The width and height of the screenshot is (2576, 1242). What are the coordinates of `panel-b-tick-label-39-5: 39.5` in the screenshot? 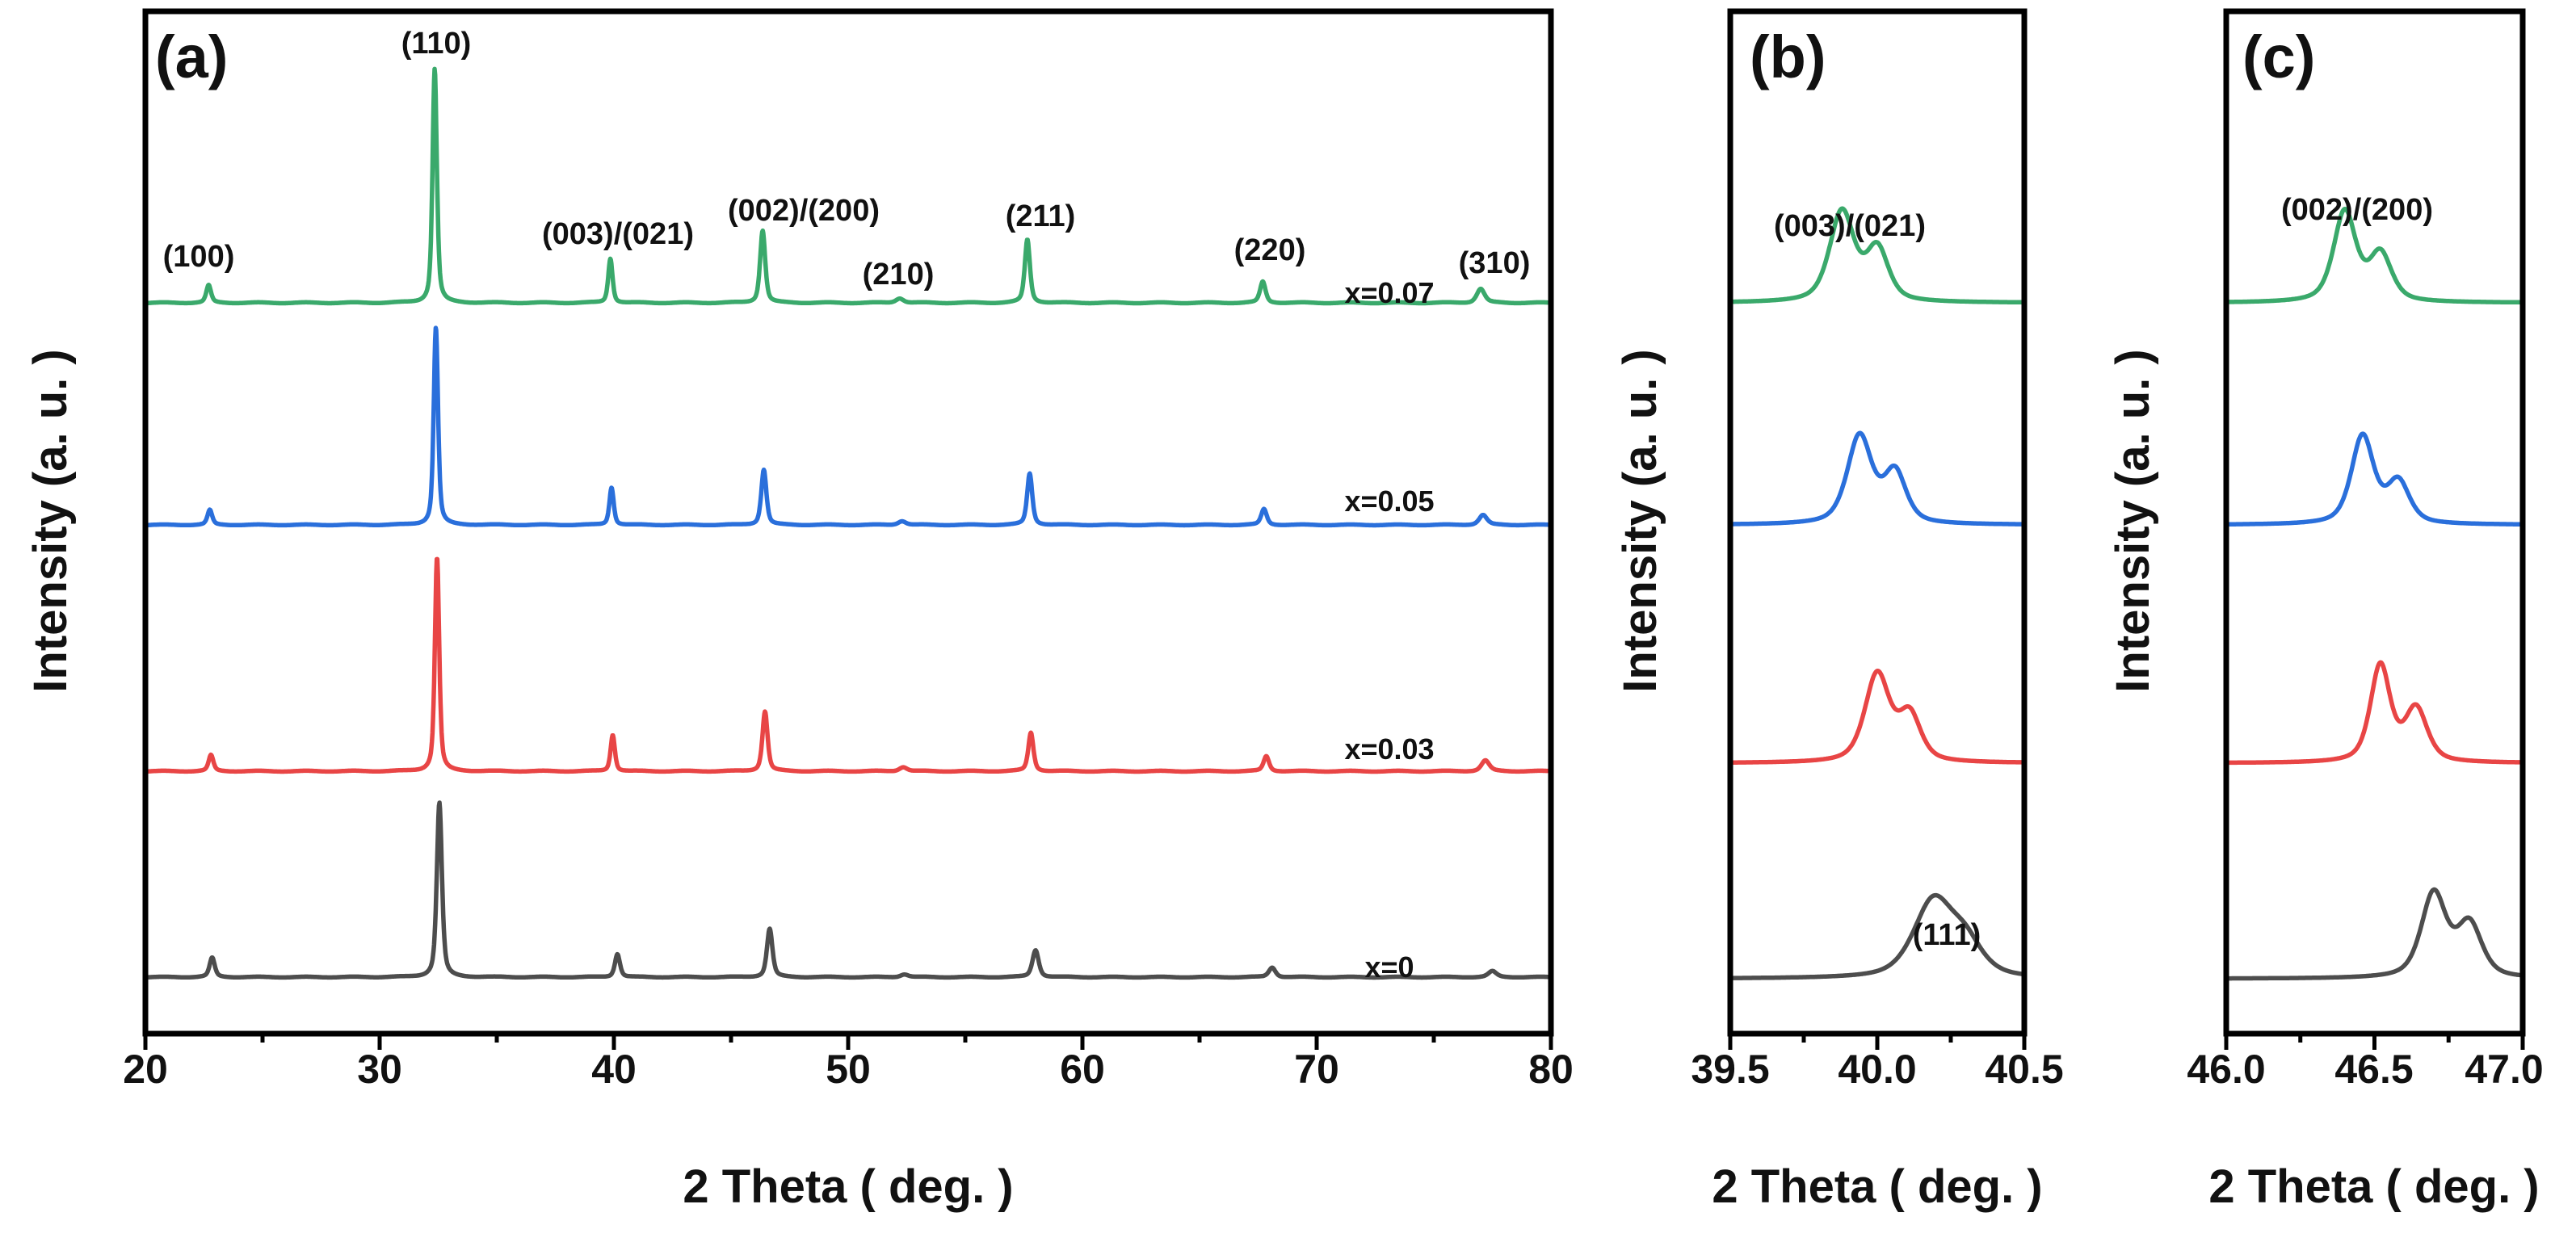 It's located at (1730, 1069).